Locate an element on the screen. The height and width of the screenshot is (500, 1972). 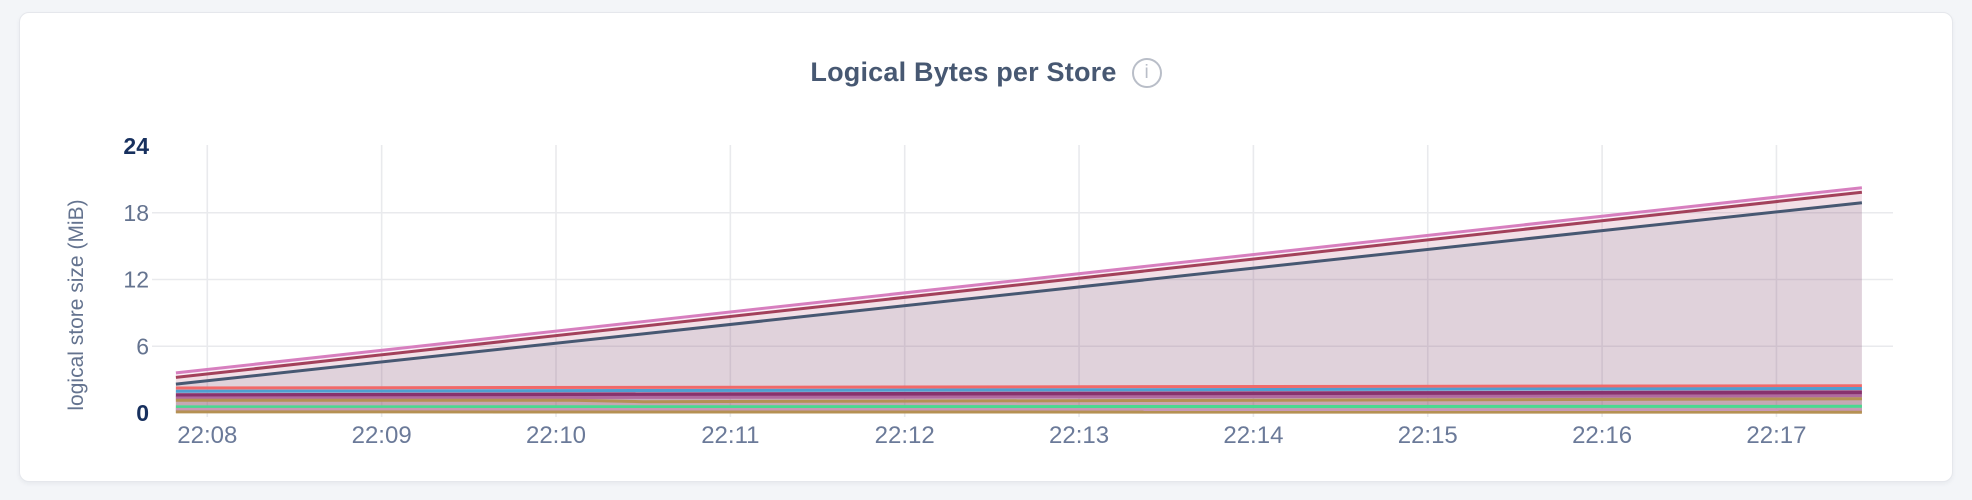
info-icon: i is located at coordinates (1146, 72).